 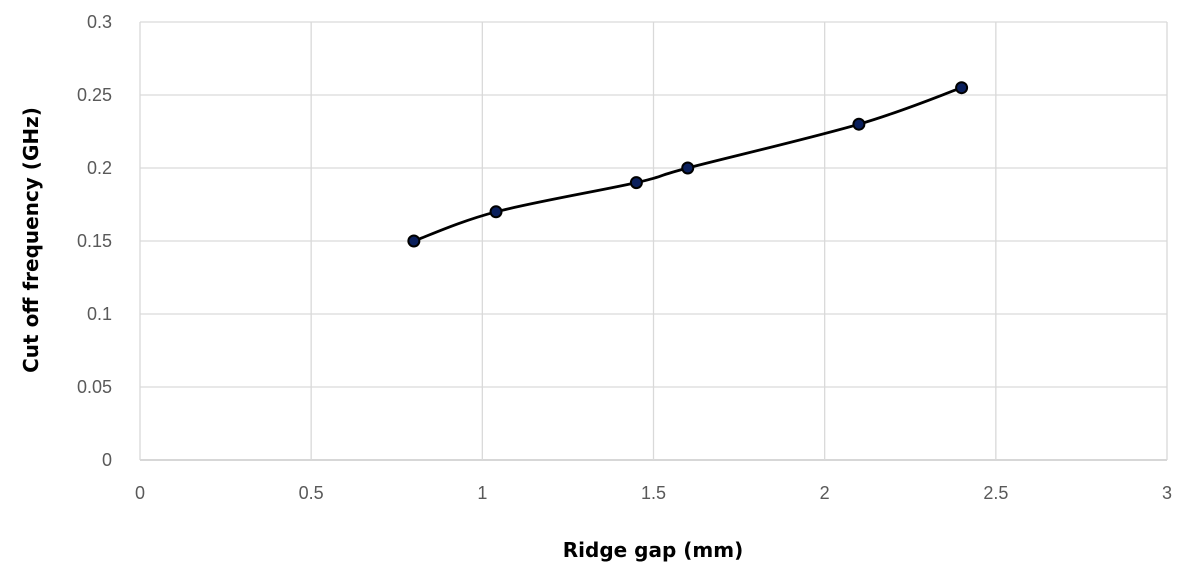 What do you see at coordinates (99, 22) in the screenshot?
I see `y-tick-label: 0.3` at bounding box center [99, 22].